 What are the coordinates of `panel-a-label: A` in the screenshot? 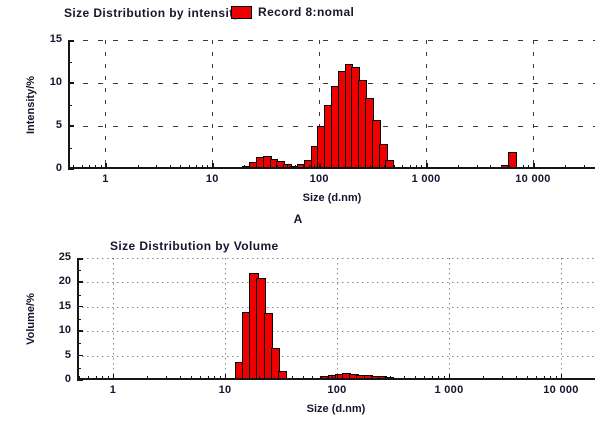 It's located at (298, 219).